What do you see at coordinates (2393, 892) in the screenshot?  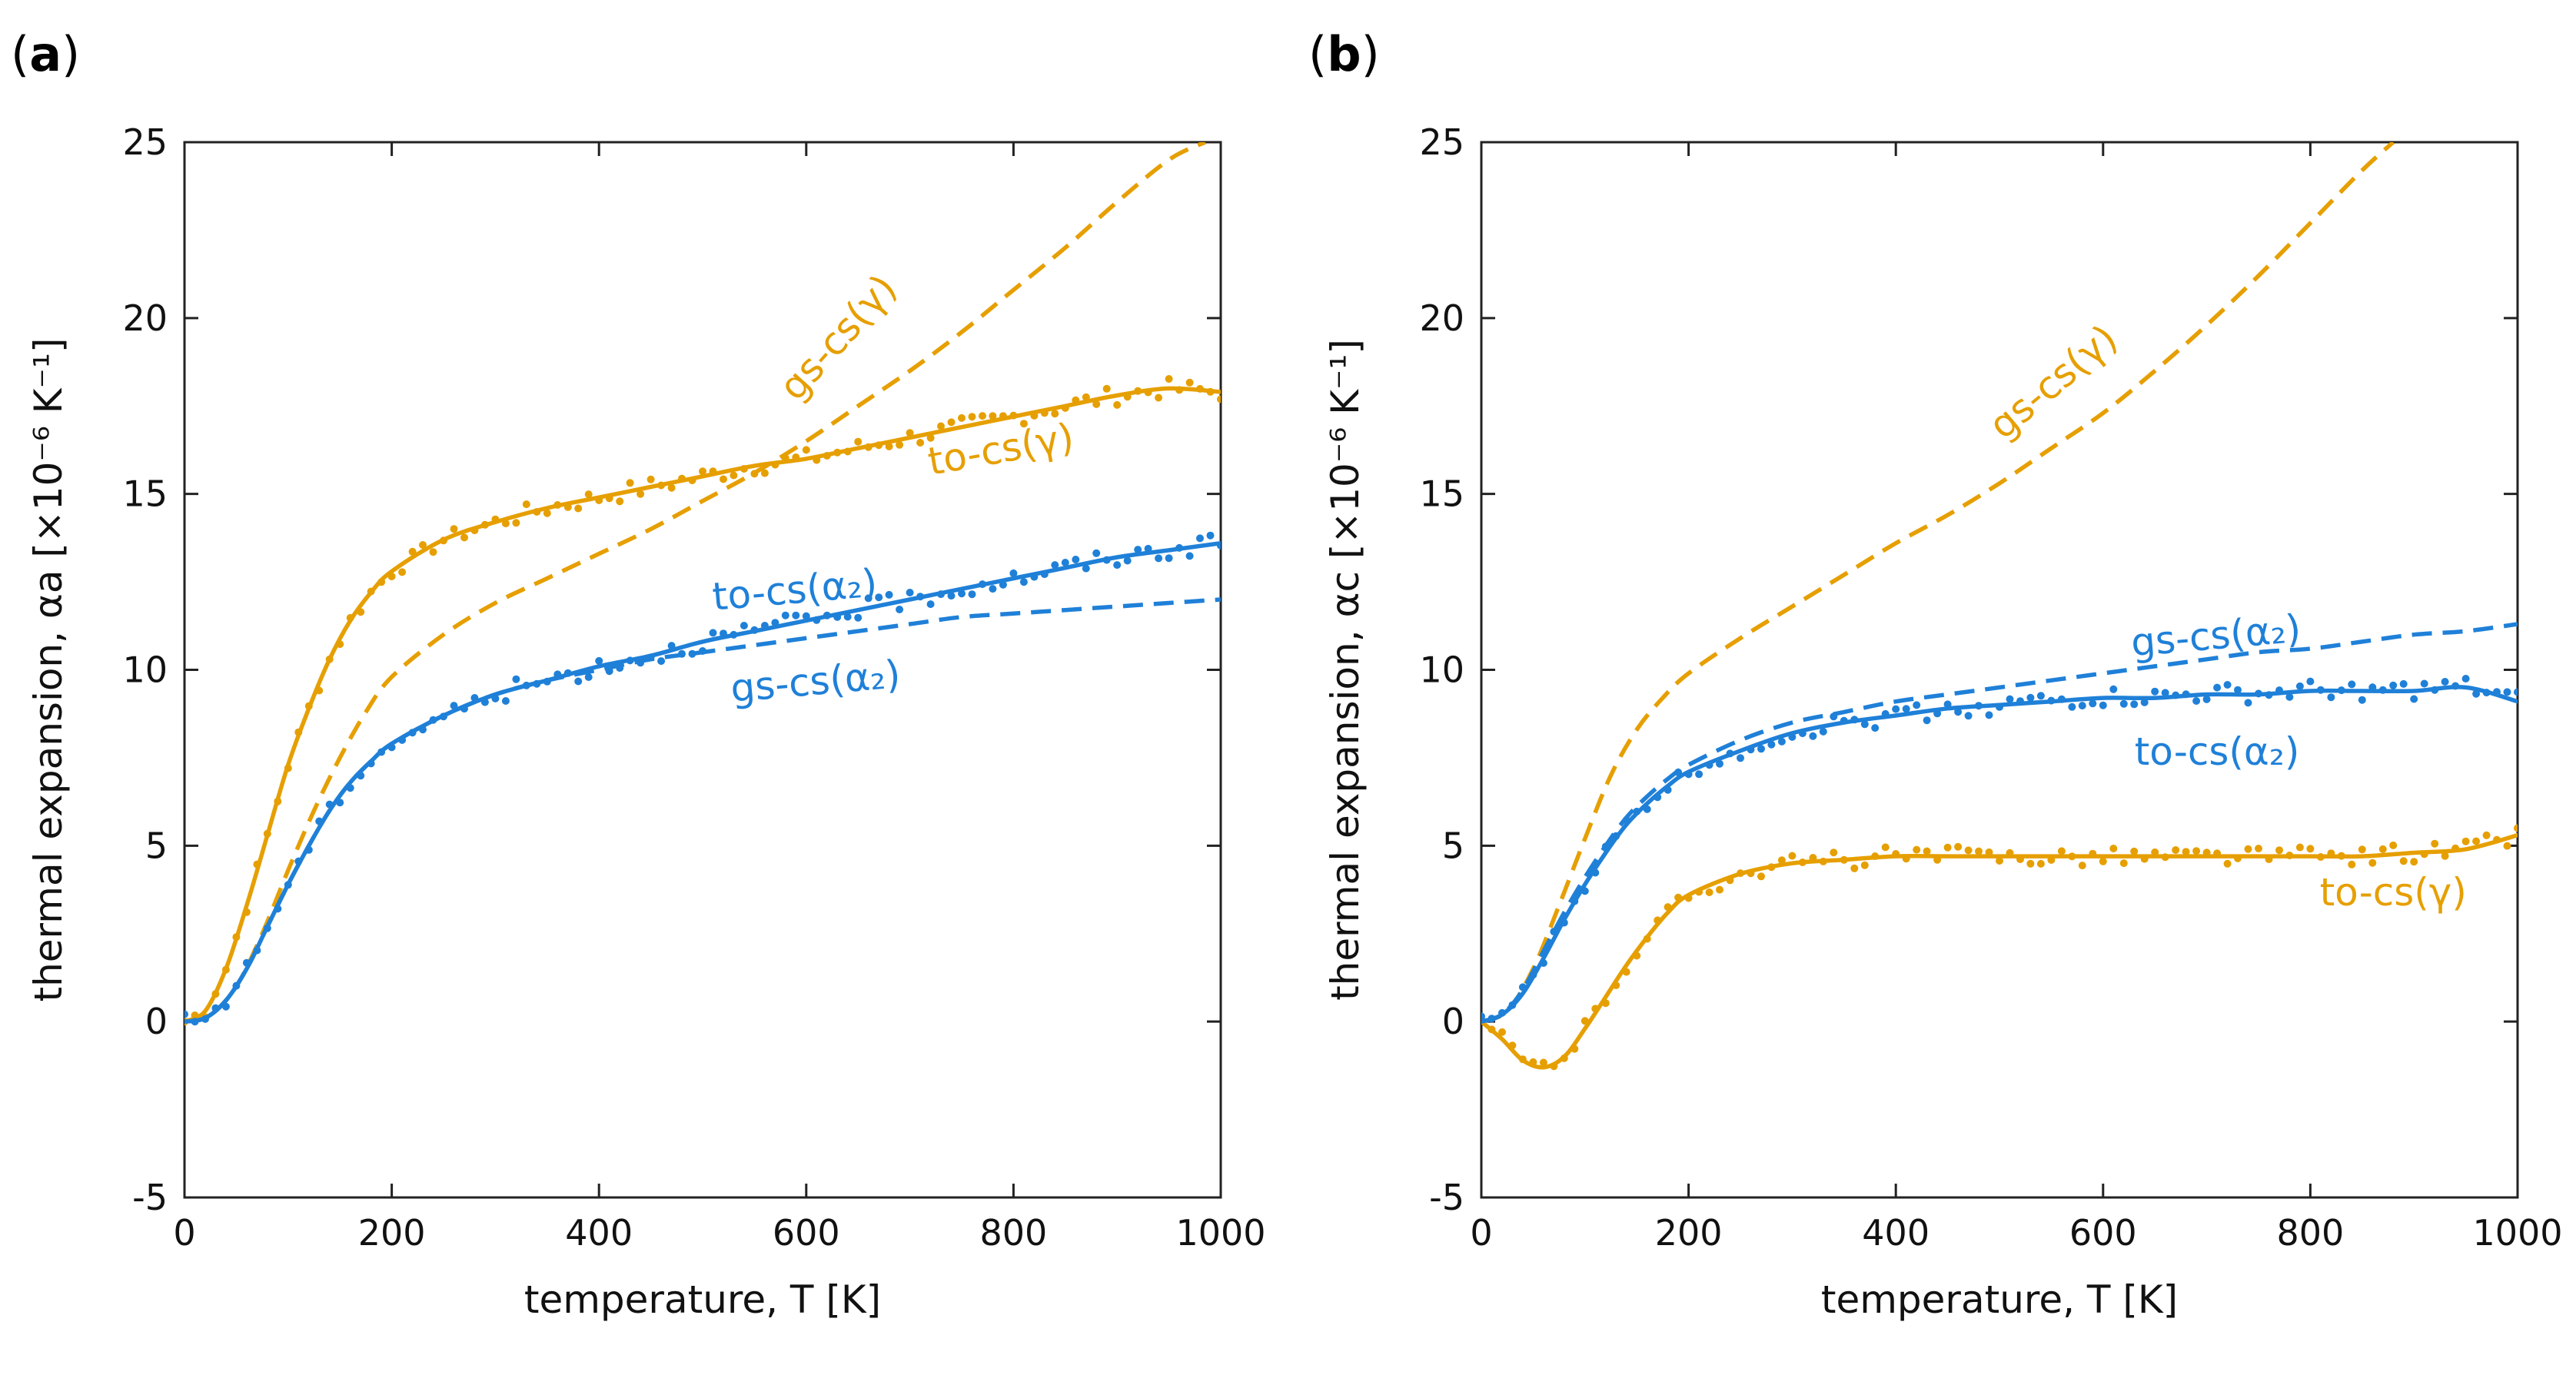 I see `curve-label: to-cs(γ)` at bounding box center [2393, 892].